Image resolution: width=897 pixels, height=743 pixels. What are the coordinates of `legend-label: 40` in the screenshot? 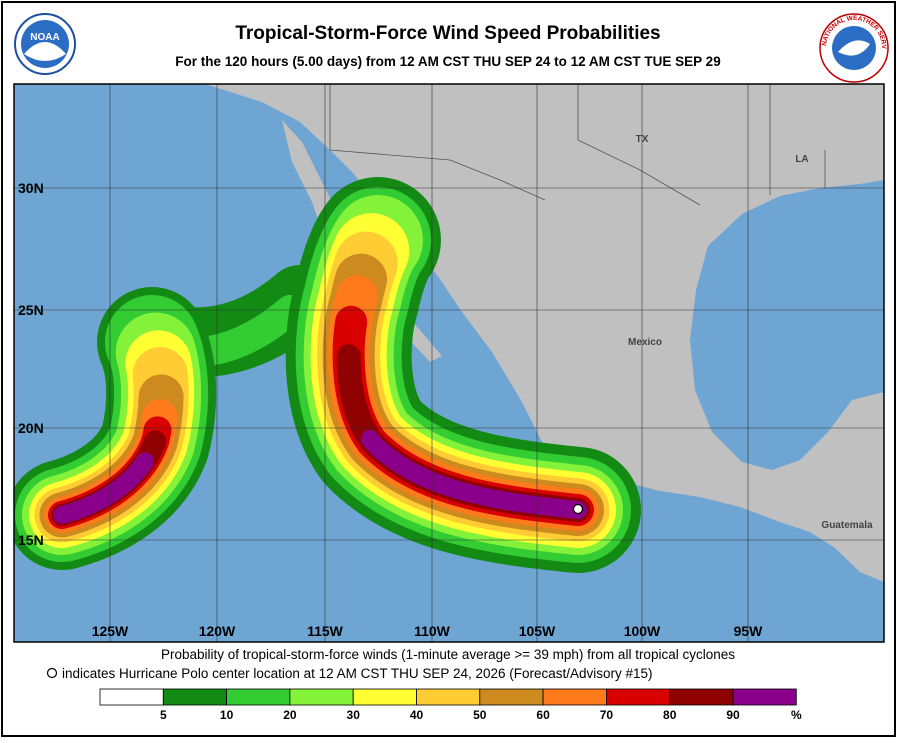 It's located at (417, 715).